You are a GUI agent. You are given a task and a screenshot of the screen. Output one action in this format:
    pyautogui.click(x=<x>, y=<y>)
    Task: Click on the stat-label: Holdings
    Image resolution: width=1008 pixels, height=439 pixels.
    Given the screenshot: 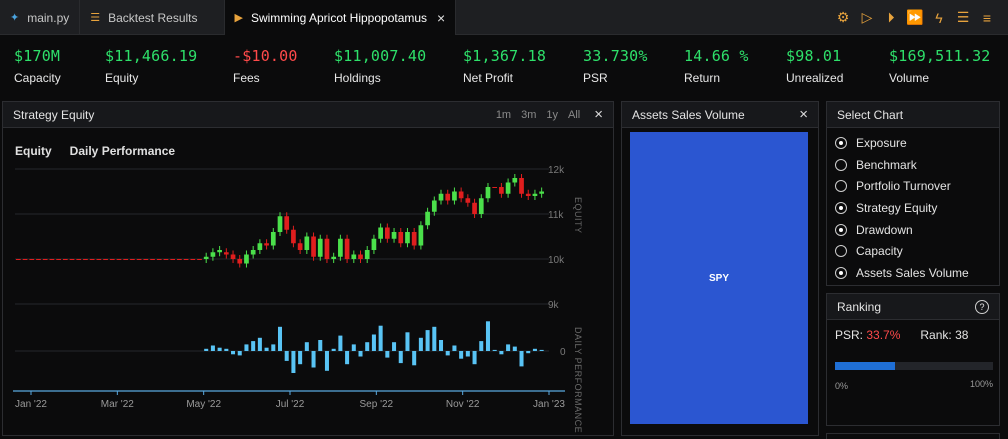 What is the action you would take?
    pyautogui.click(x=357, y=78)
    